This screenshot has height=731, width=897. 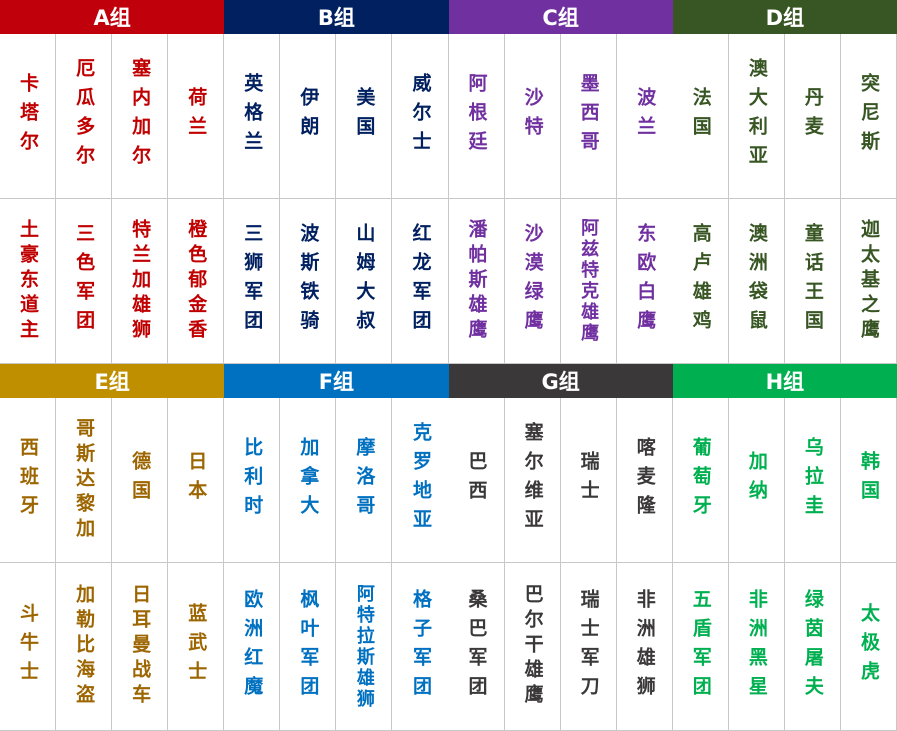 I want to click on nickname-cell: 绿茵屠夫, so click(x=812, y=647).